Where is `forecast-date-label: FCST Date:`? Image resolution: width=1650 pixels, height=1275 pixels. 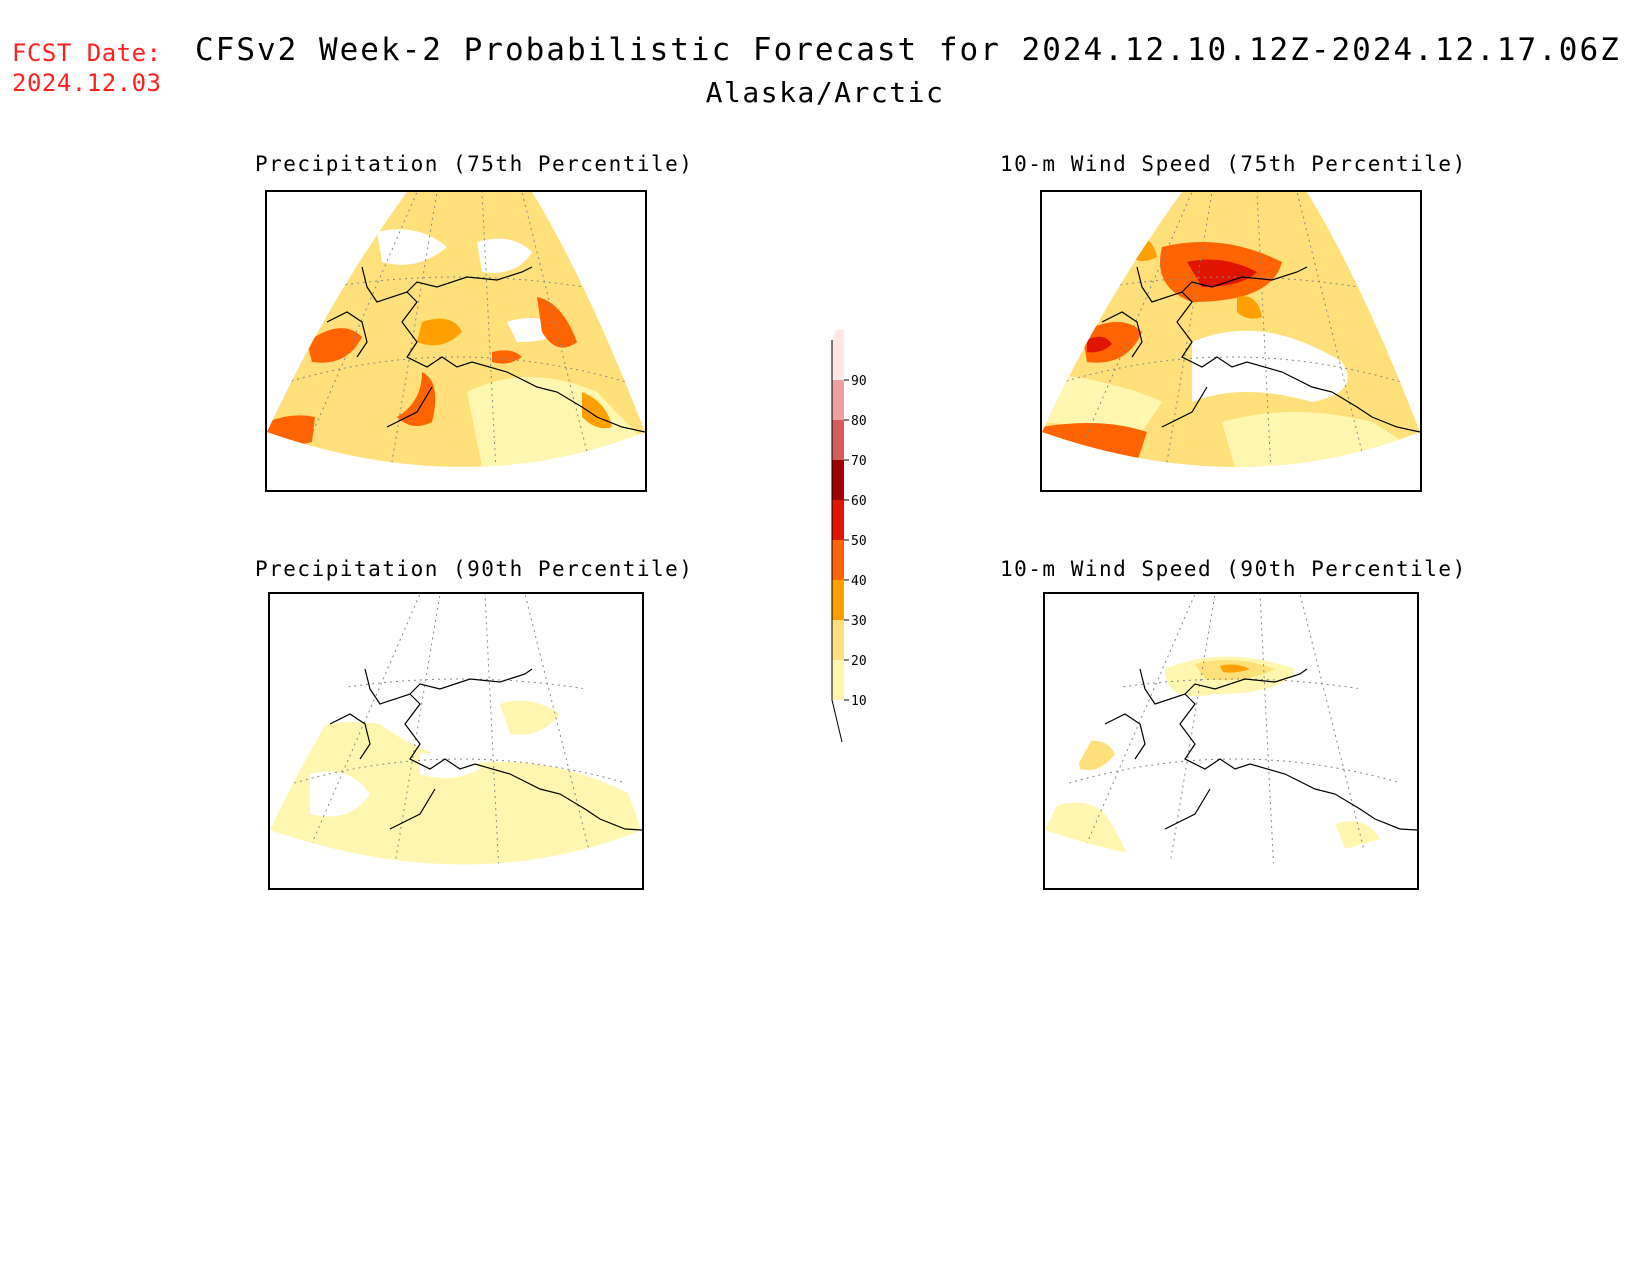 forecast-date-label: FCST Date: is located at coordinates (87, 53).